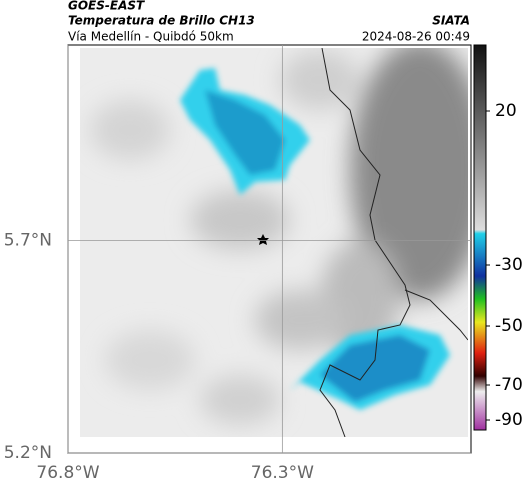  Describe the element at coordinates (509, 326) in the screenshot. I see `colorbar-tick-label: -50` at that location.